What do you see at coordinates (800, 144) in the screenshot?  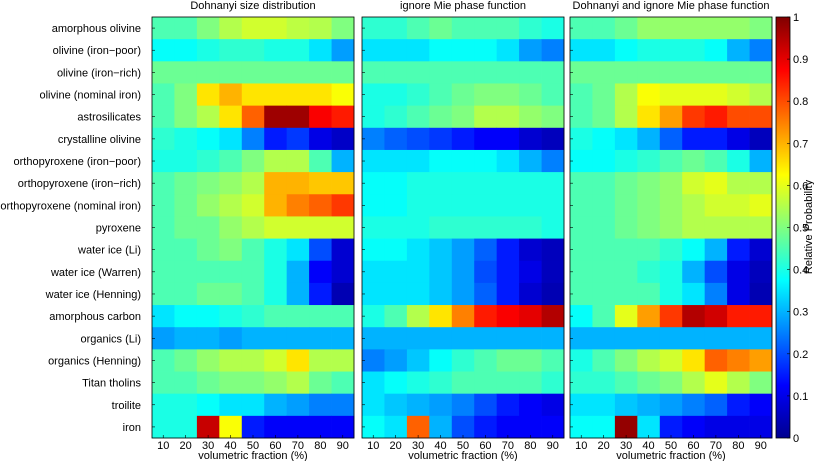 I see `colorbar-tick-label: 0.7` at bounding box center [800, 144].